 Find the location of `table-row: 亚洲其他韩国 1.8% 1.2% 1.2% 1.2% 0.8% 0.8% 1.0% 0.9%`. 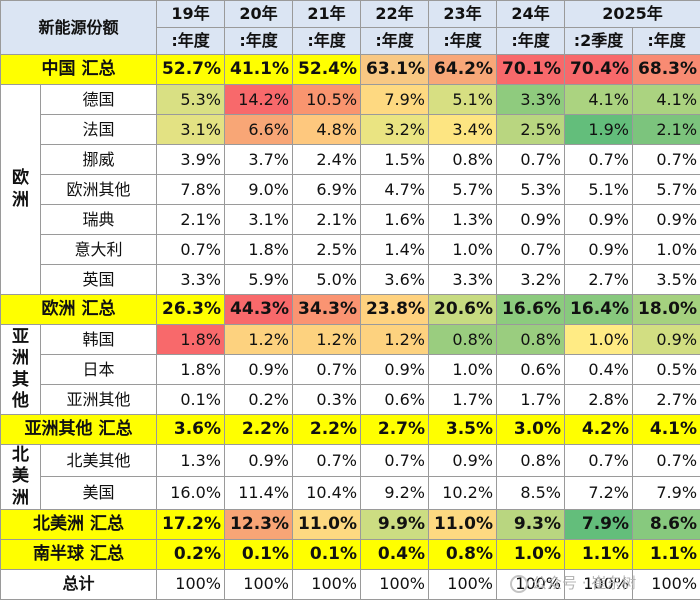

table-row: 亚洲其他韩国 1.8% 1.2% 1.2% 1.2% 0.8% 0.8% 1.0% 0.9% is located at coordinates (350, 369).